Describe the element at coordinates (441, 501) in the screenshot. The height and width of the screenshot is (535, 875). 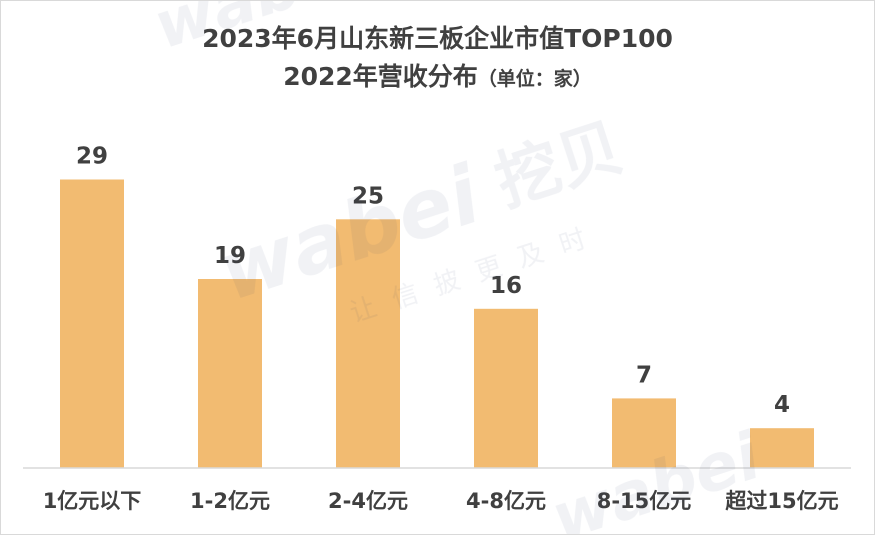
I see `category-labels-group: 1亿元以下 1-2亿元 2-4亿元 4-8亿元 8-15亿元 超过15亿元` at that location.